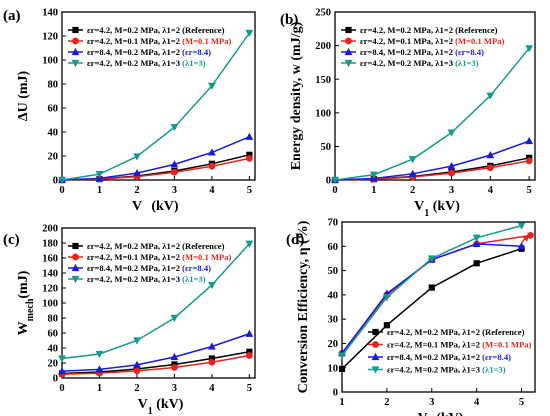 Image resolution: width=550 pixels, height=416 pixels. What do you see at coordinates (323, 13) in the screenshot?
I see `y-tick-label: 250` at bounding box center [323, 13].